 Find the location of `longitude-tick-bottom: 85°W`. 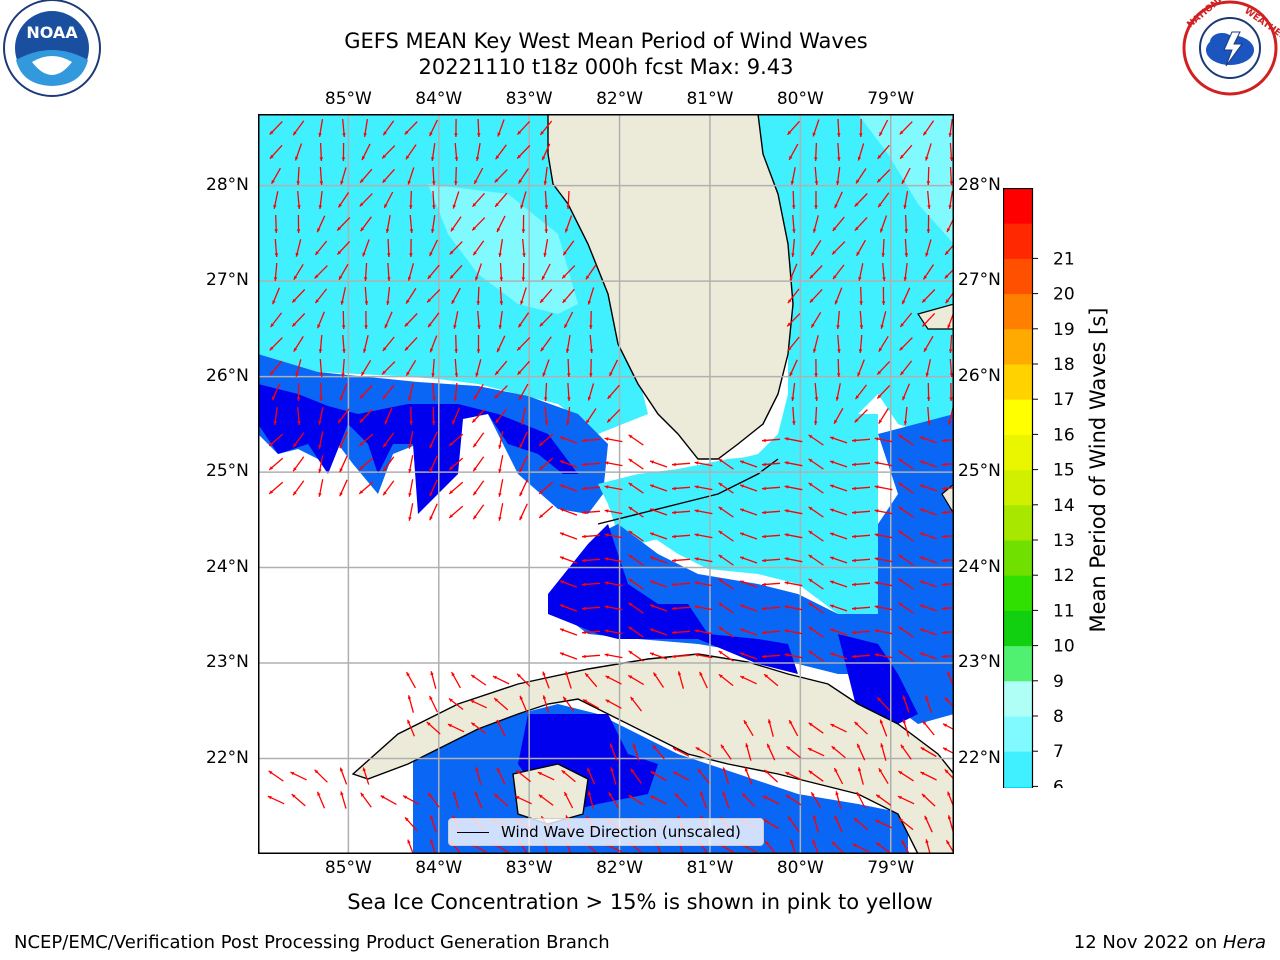

longitude-tick-bottom: 85°W is located at coordinates (348, 868).